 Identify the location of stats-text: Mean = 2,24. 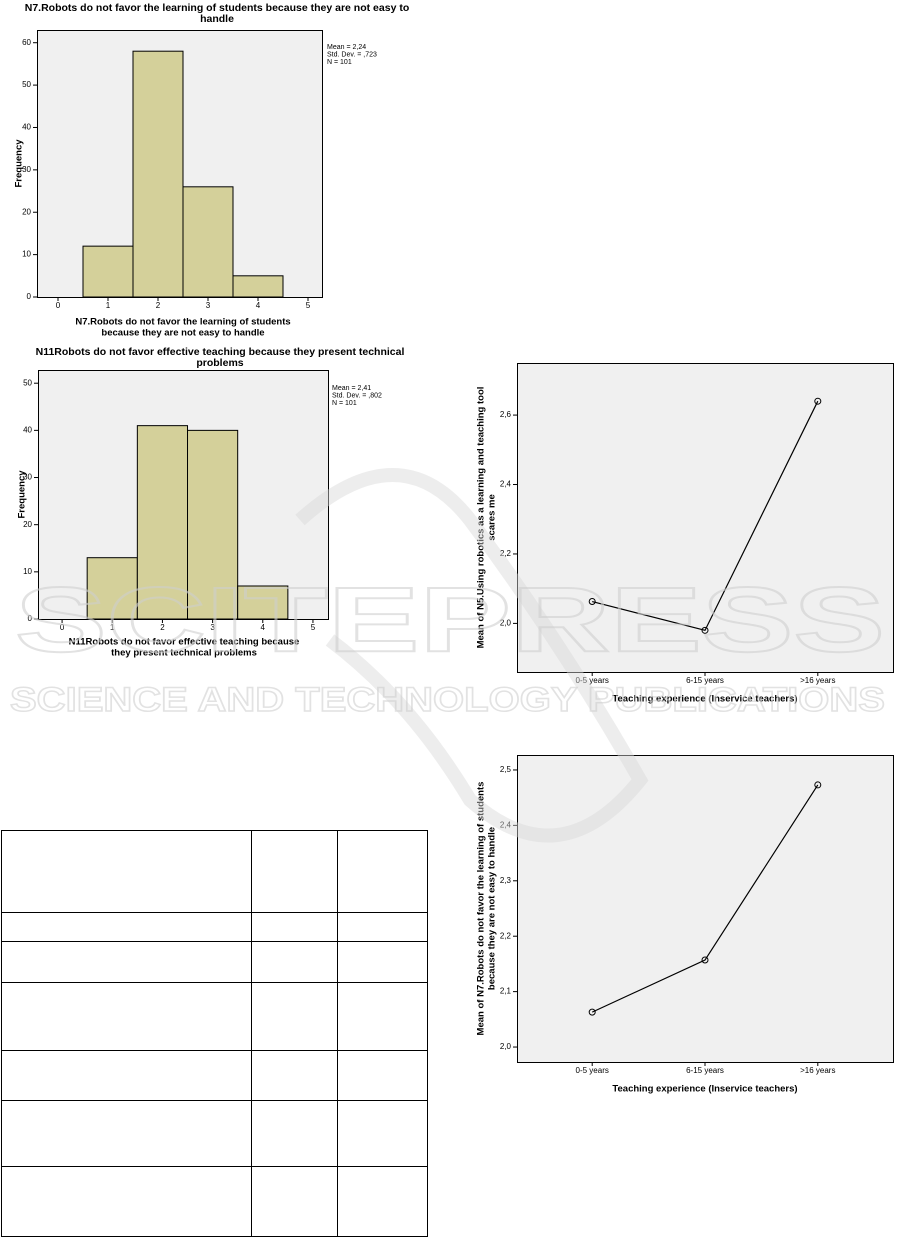
(346, 47).